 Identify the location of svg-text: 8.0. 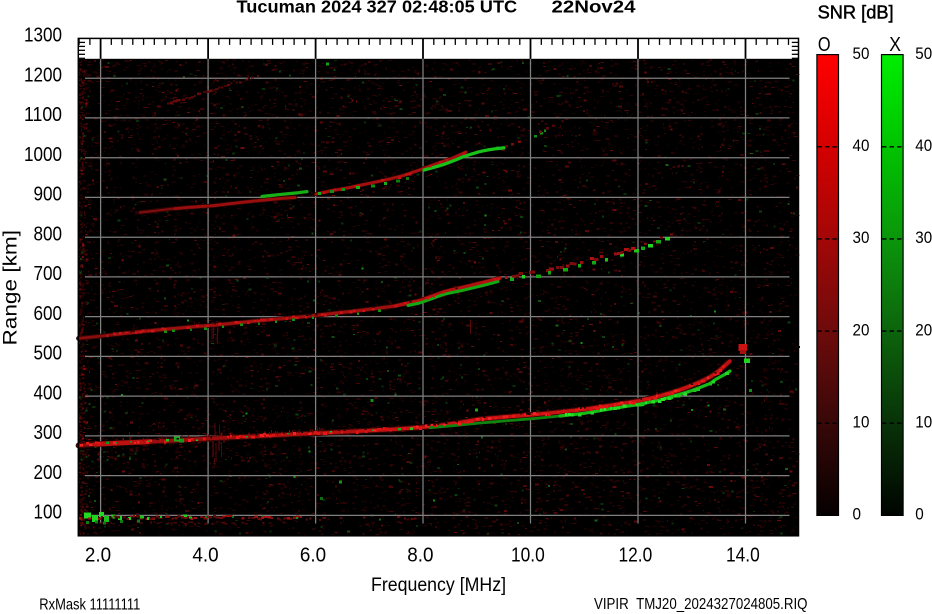
(420, 556).